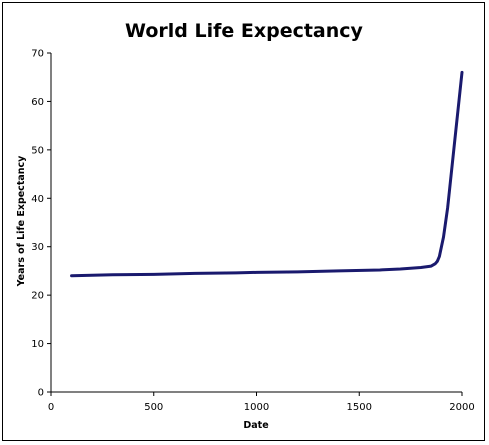 The height and width of the screenshot is (445, 489). I want to click on y-axis-title: Years of Life Expectancy, so click(21, 221).